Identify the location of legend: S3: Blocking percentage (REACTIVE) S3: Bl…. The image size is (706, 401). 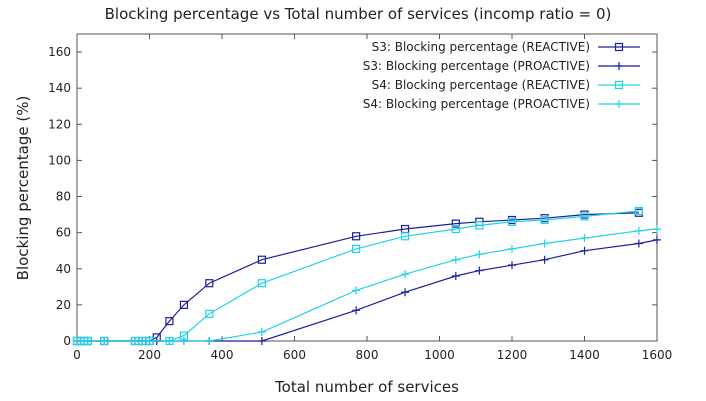
(501, 75).